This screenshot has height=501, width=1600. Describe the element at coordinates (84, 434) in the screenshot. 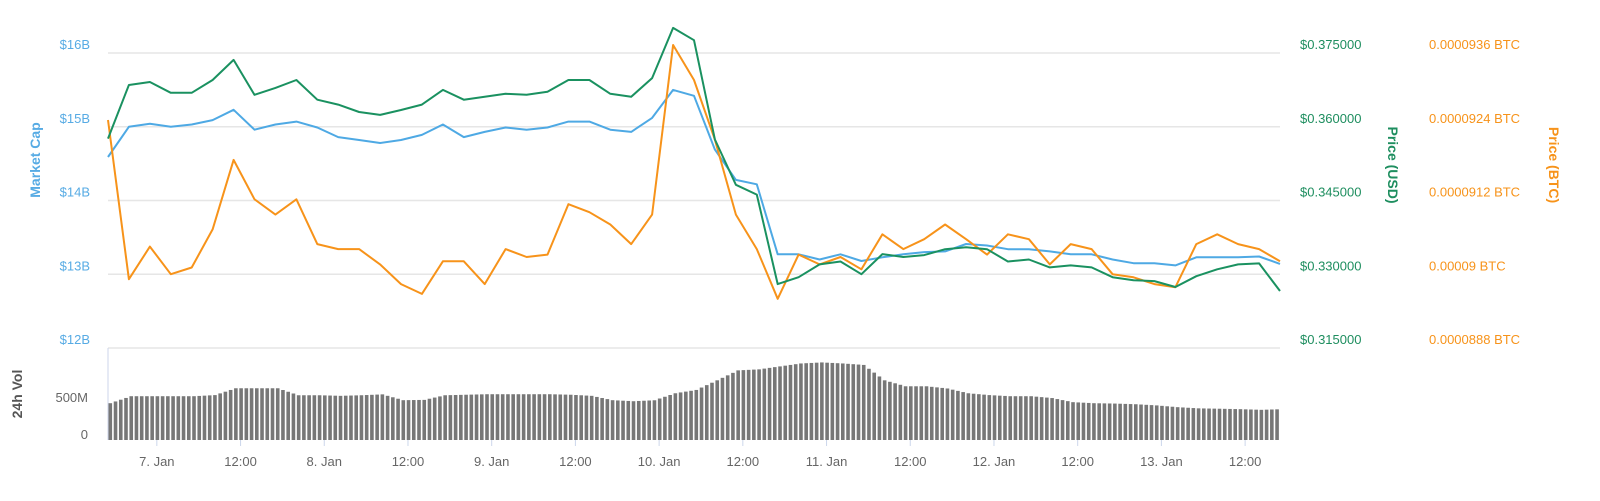

I see `volume-tick-label: 0` at that location.